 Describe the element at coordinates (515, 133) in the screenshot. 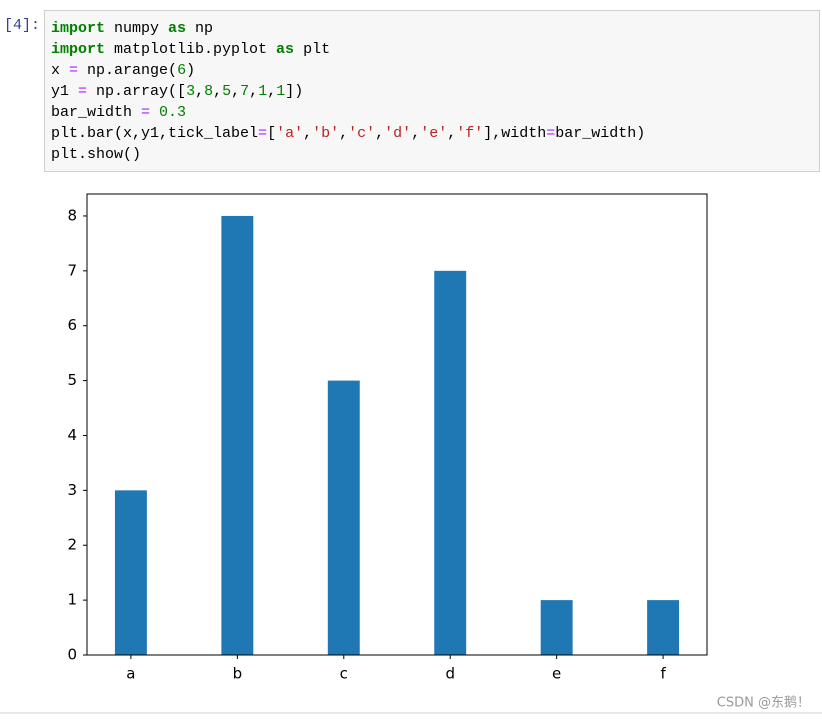

I see `code-token: ],width` at that location.